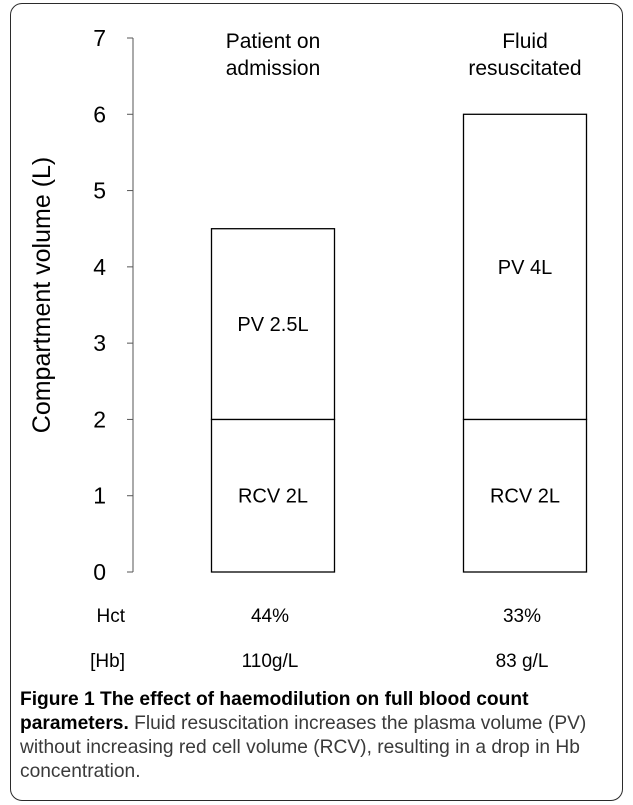  What do you see at coordinates (524, 55) in the screenshot?
I see `category-label: Fluid resuscitated` at bounding box center [524, 55].